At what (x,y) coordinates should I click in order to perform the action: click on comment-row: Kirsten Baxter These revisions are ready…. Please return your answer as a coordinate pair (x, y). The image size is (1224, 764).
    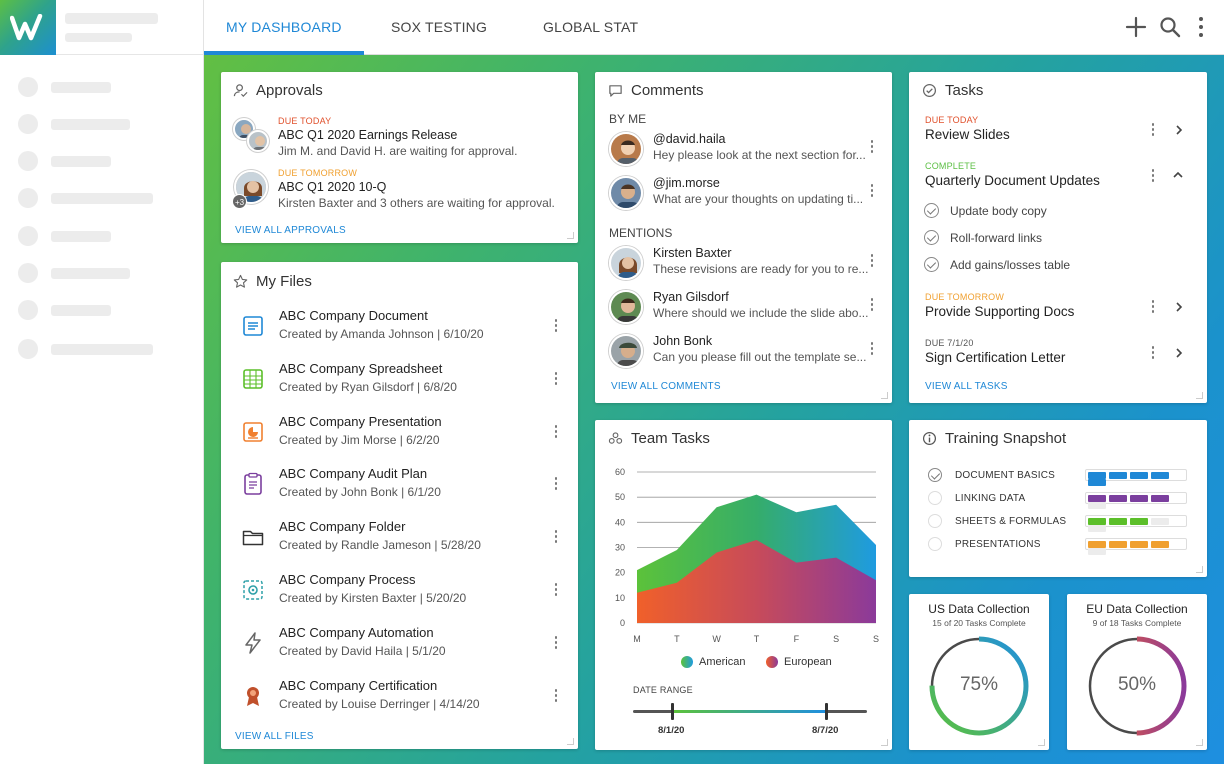
    Looking at the image, I should click on (743, 264).